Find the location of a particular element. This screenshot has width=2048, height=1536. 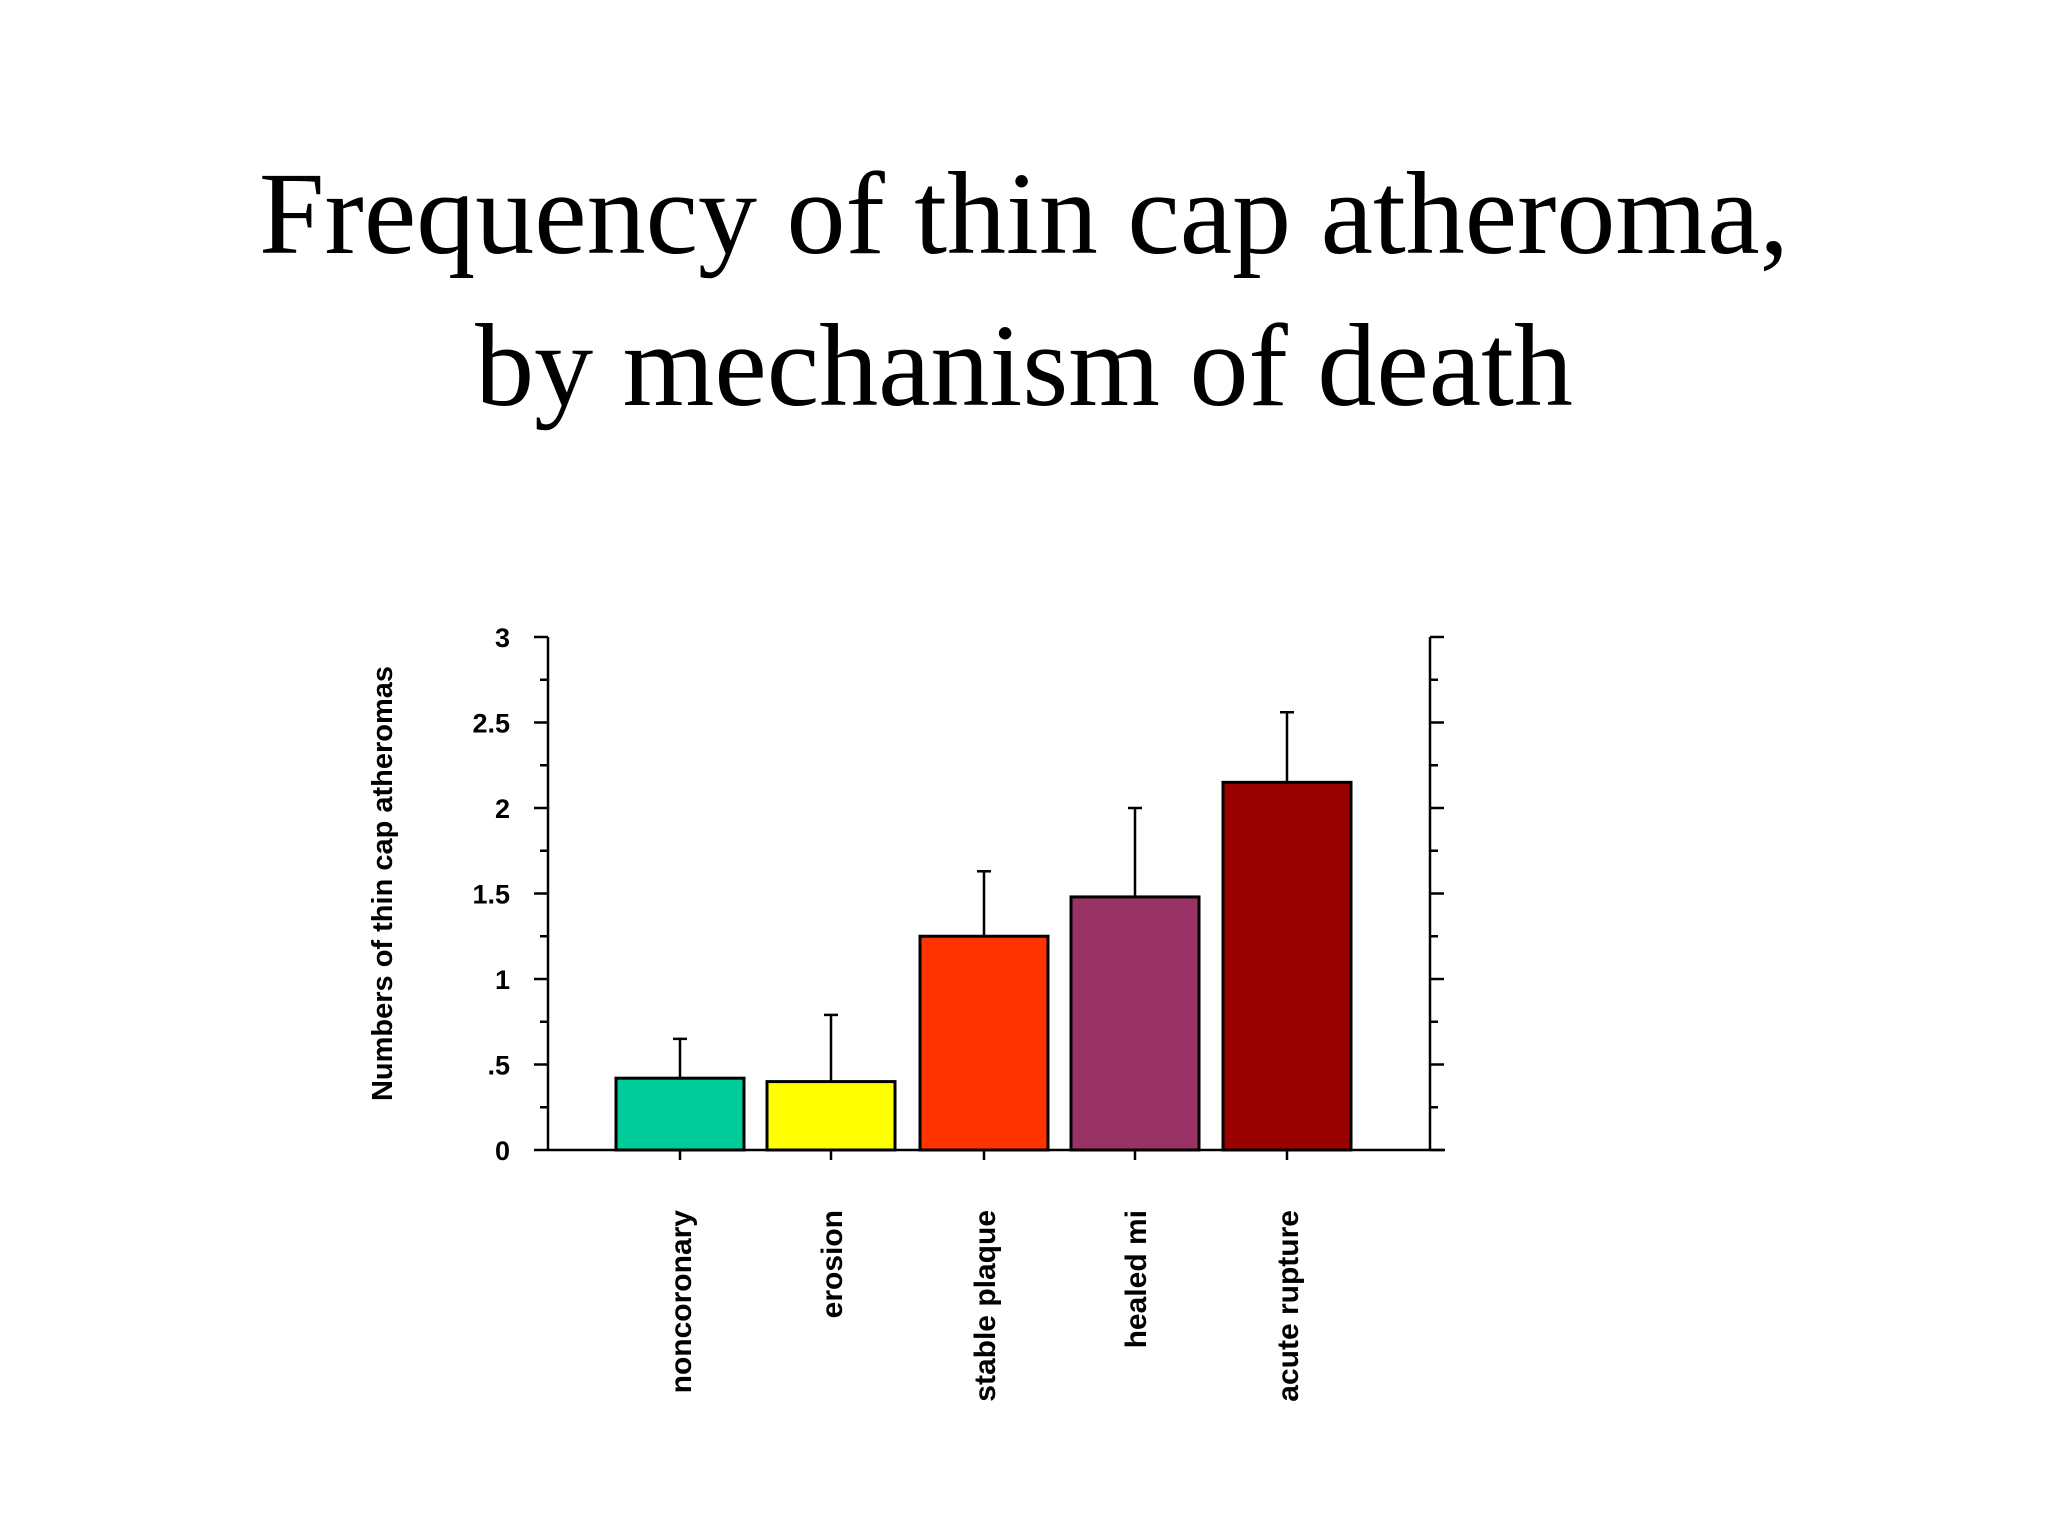

y-tick-label: 2.5 is located at coordinates (491, 724).